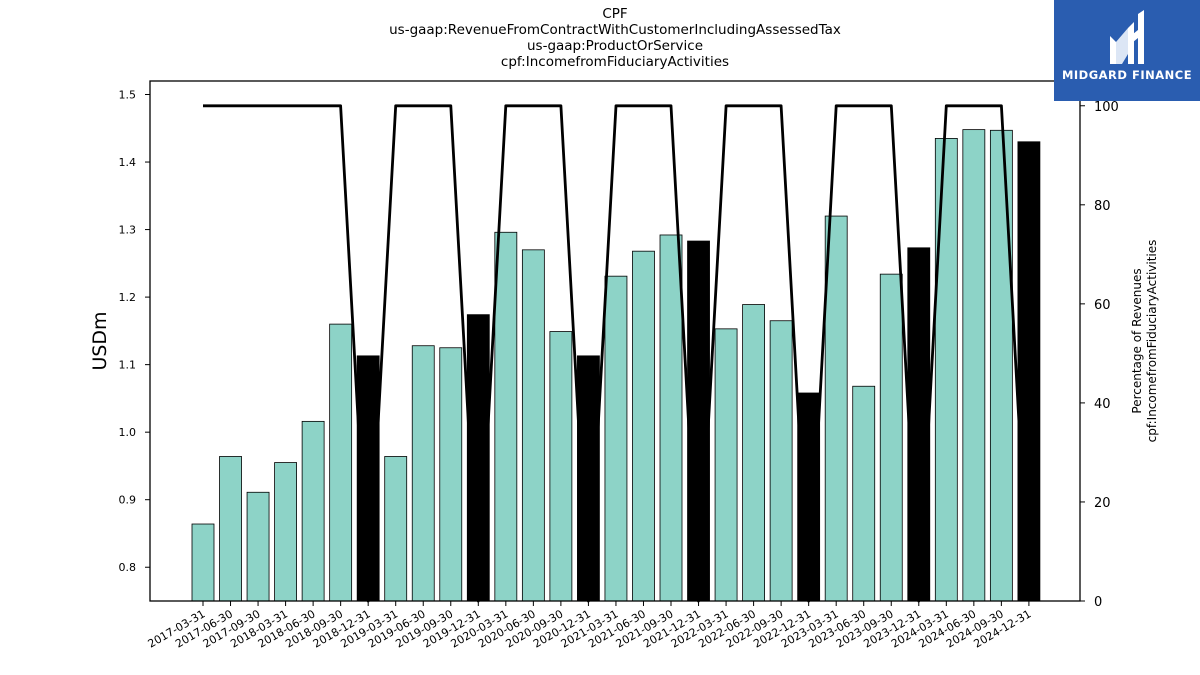 This screenshot has width=1200, height=675. I want to click on y2-tick-label: 20, so click(1102, 503).